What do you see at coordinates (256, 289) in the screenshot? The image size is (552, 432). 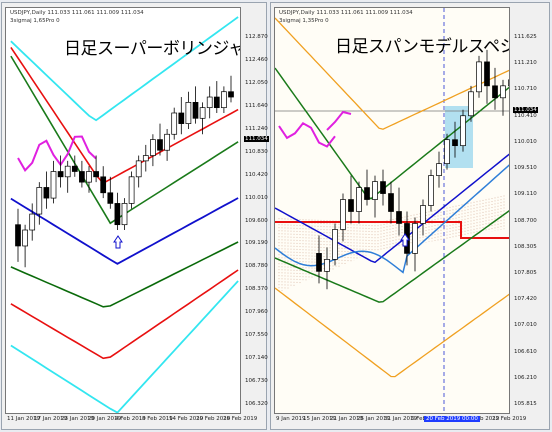 I see `left-y-tick: 108.370` at bounding box center [256, 289].